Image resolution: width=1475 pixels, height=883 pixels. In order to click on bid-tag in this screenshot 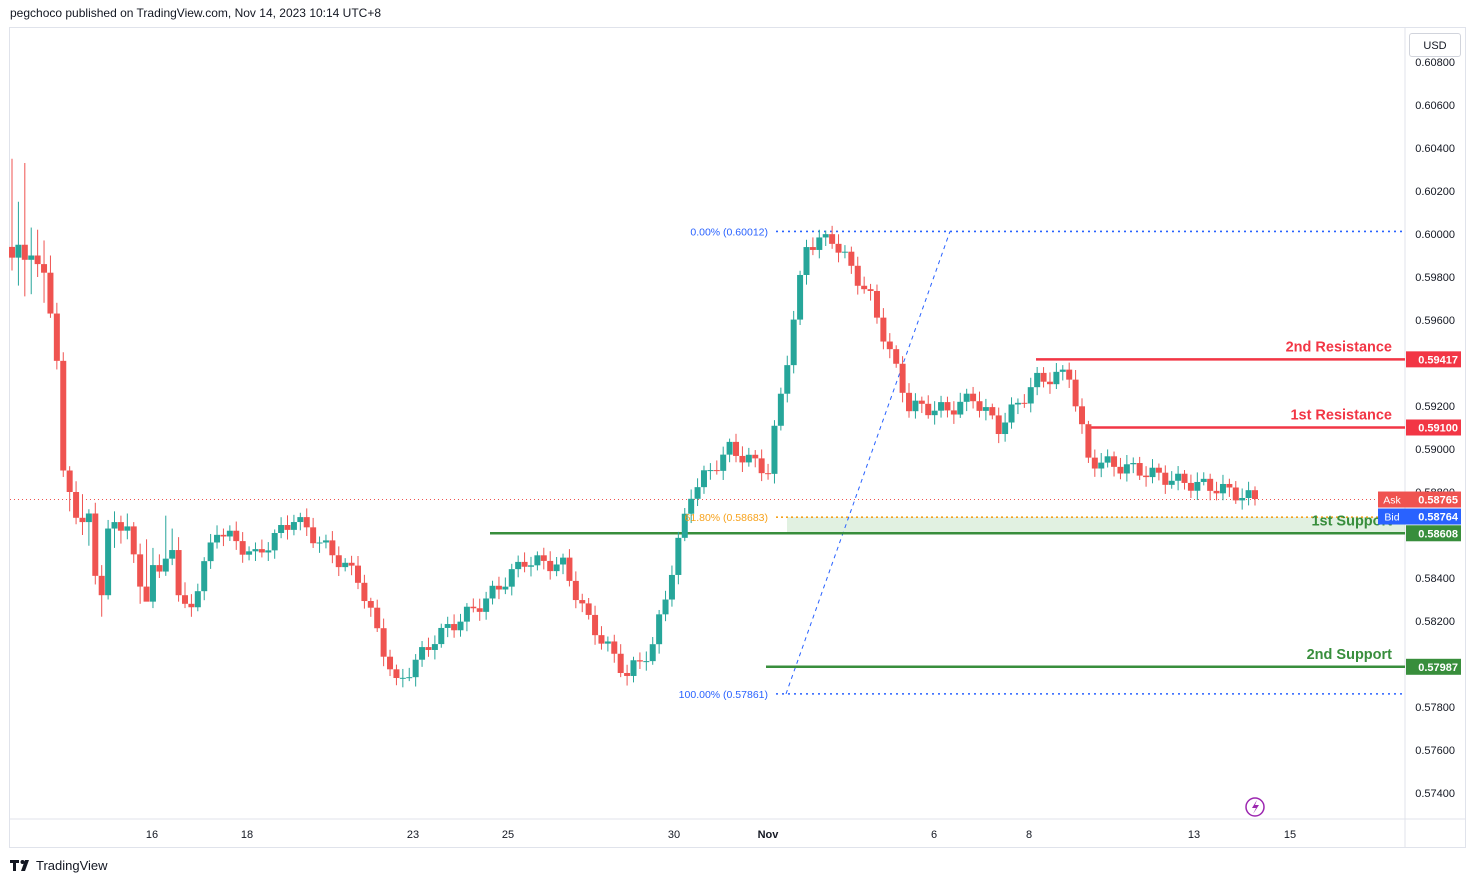, I will do `click(1392, 516)`.